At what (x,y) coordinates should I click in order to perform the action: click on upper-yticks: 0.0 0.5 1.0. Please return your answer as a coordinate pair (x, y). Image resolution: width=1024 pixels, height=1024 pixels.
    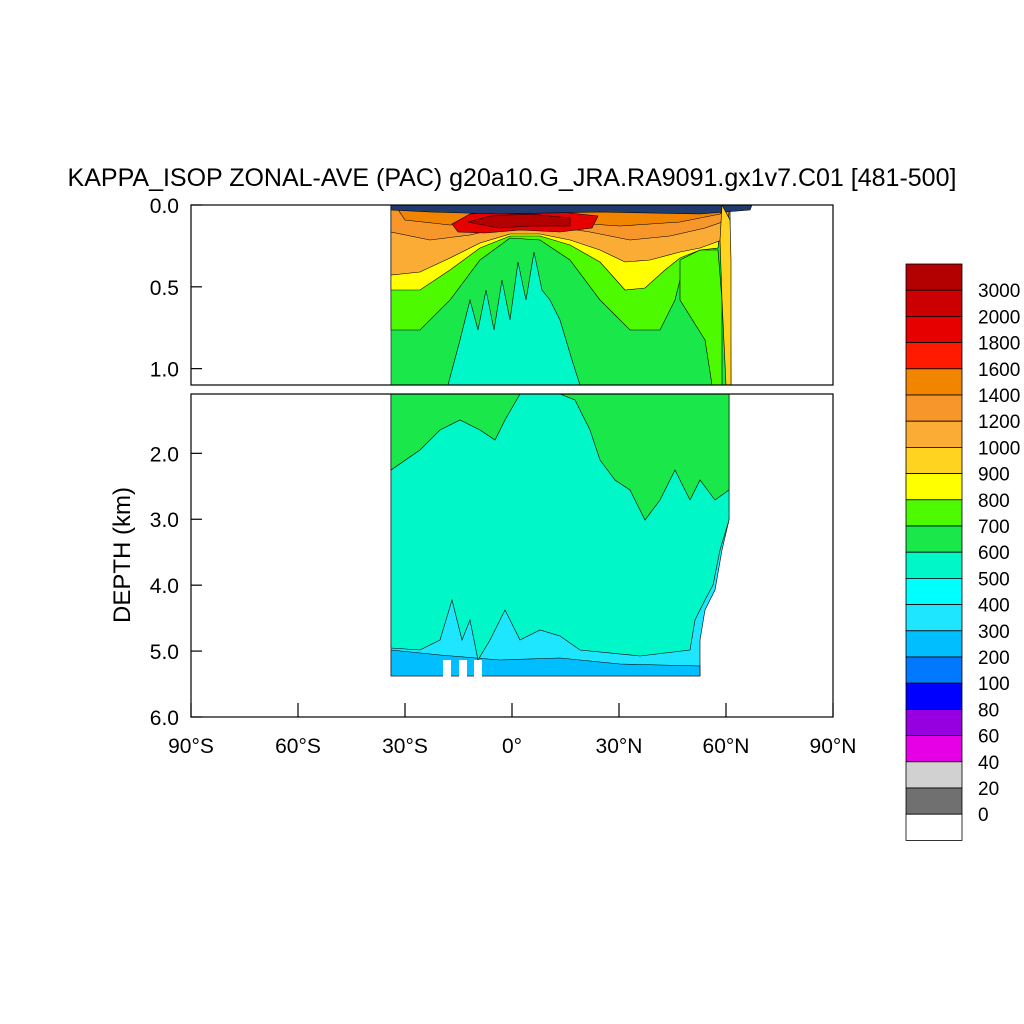
    Looking at the image, I should click on (176, 288).